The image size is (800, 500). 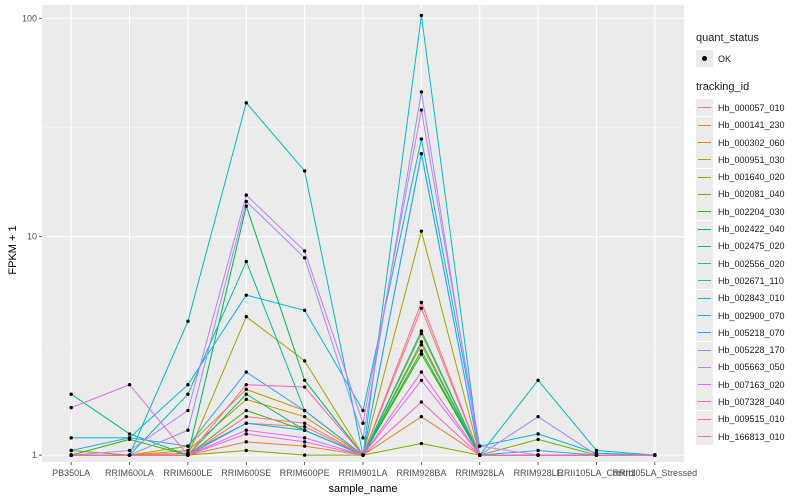 I want to click on x-tick-label: RRIM901LA, so click(x=362, y=473).